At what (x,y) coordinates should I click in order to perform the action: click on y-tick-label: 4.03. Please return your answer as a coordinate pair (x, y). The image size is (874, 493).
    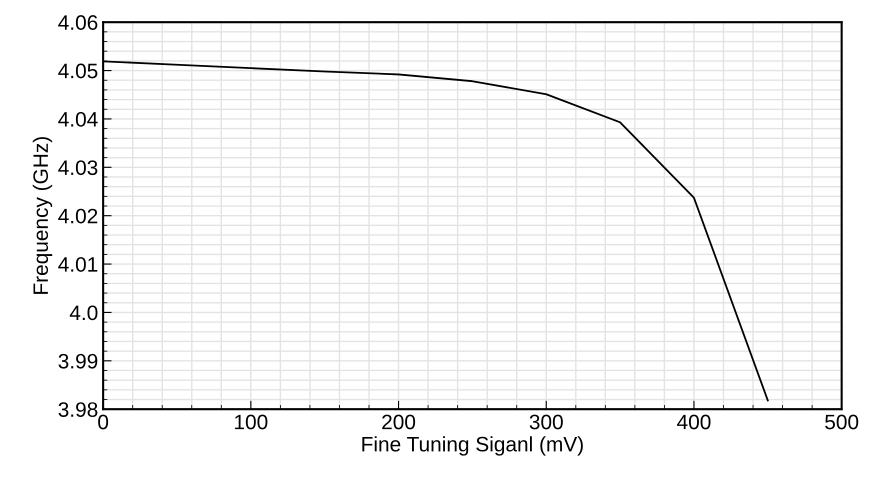
    Looking at the image, I should click on (78, 168).